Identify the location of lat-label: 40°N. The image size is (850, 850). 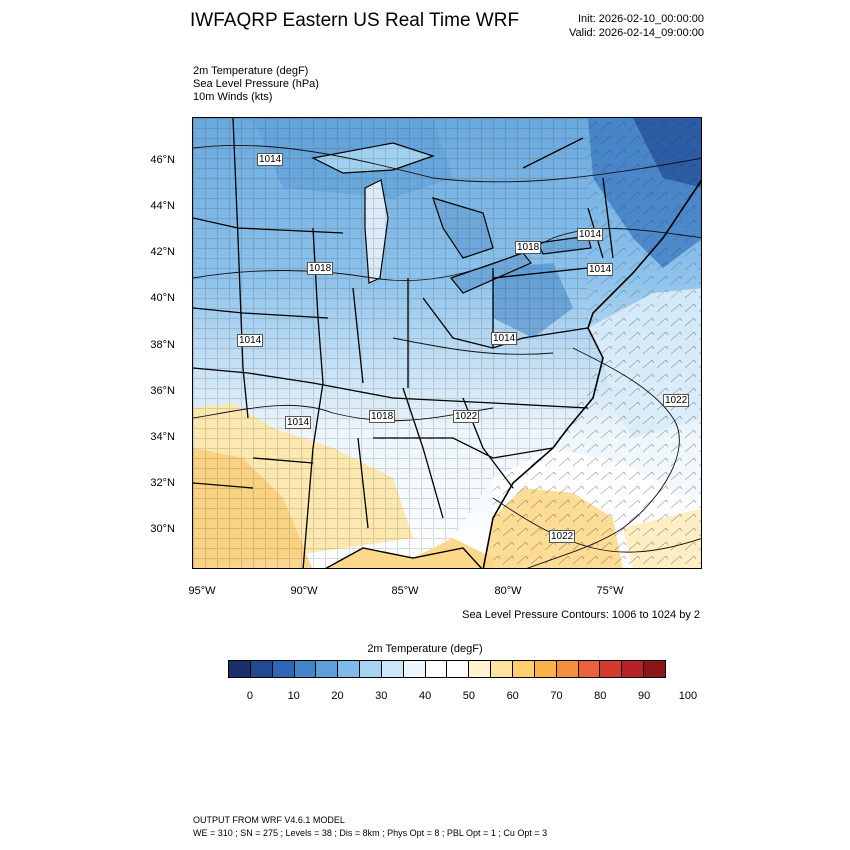
(162, 298).